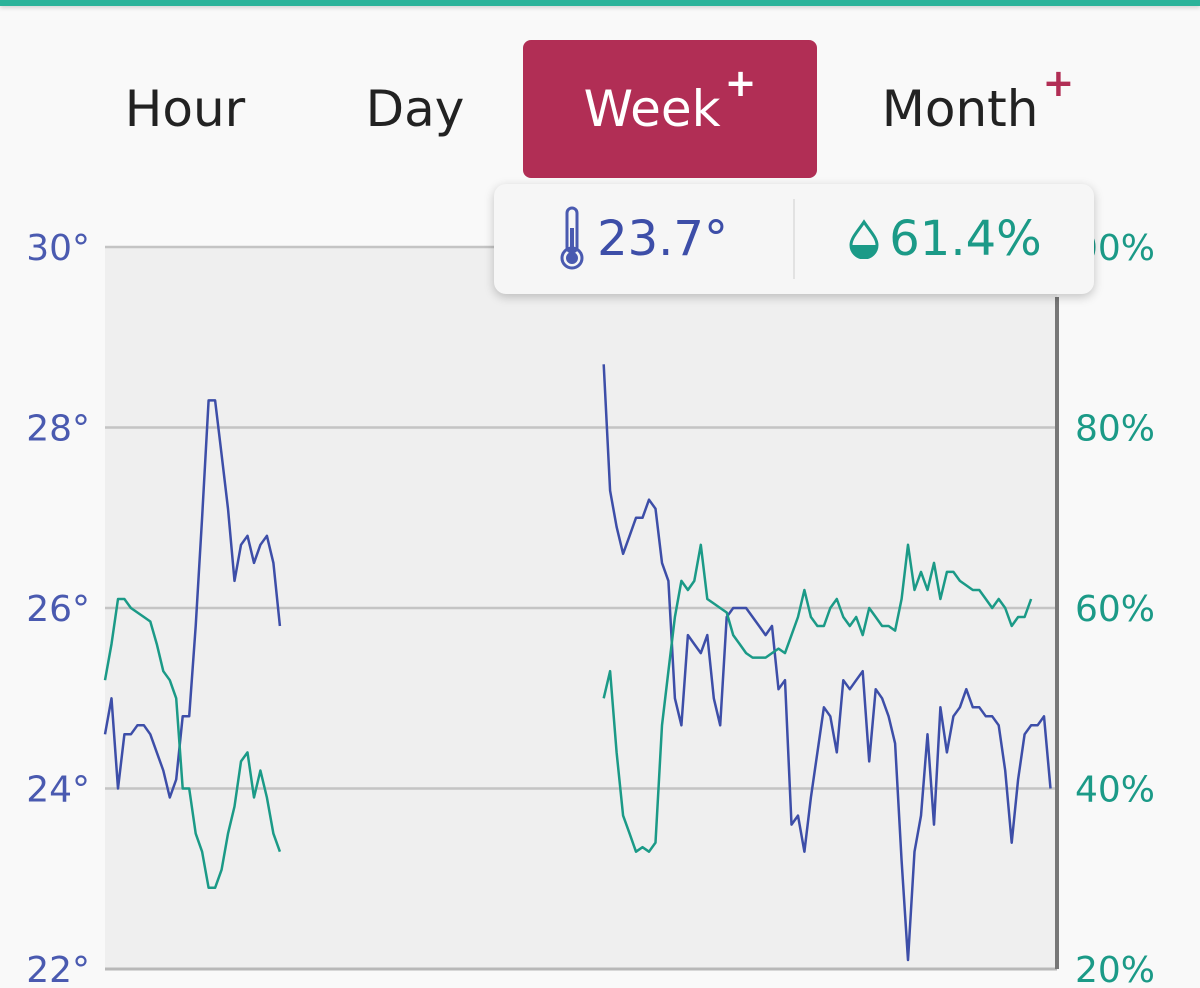 The height and width of the screenshot is (988, 1200). Describe the element at coordinates (58, 429) in the screenshot. I see `left-tick-label: 28°` at that location.